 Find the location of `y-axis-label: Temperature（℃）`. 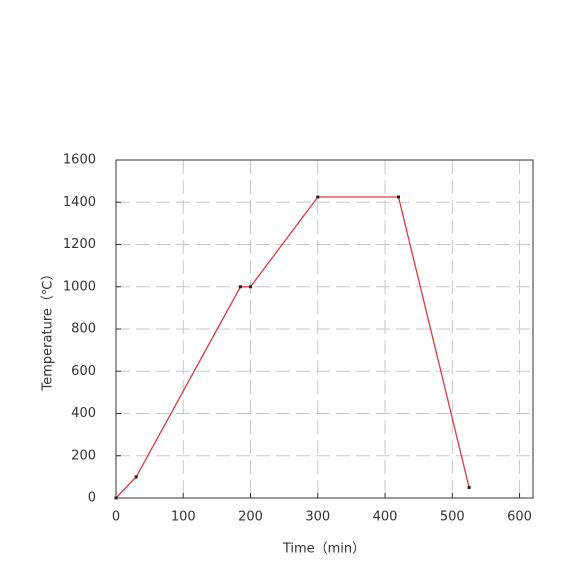

y-axis-label: Temperature（℃） is located at coordinates (48, 330).